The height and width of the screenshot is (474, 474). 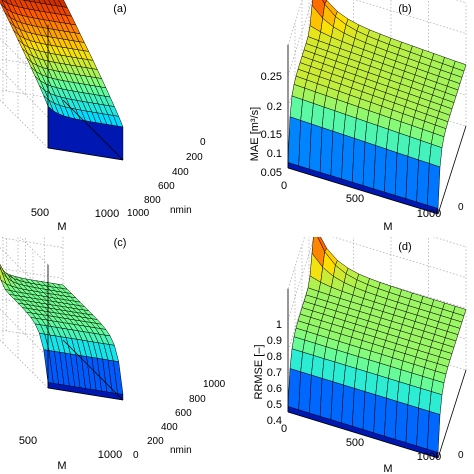 I want to click on b-x-tick: 0, so click(x=284, y=186).